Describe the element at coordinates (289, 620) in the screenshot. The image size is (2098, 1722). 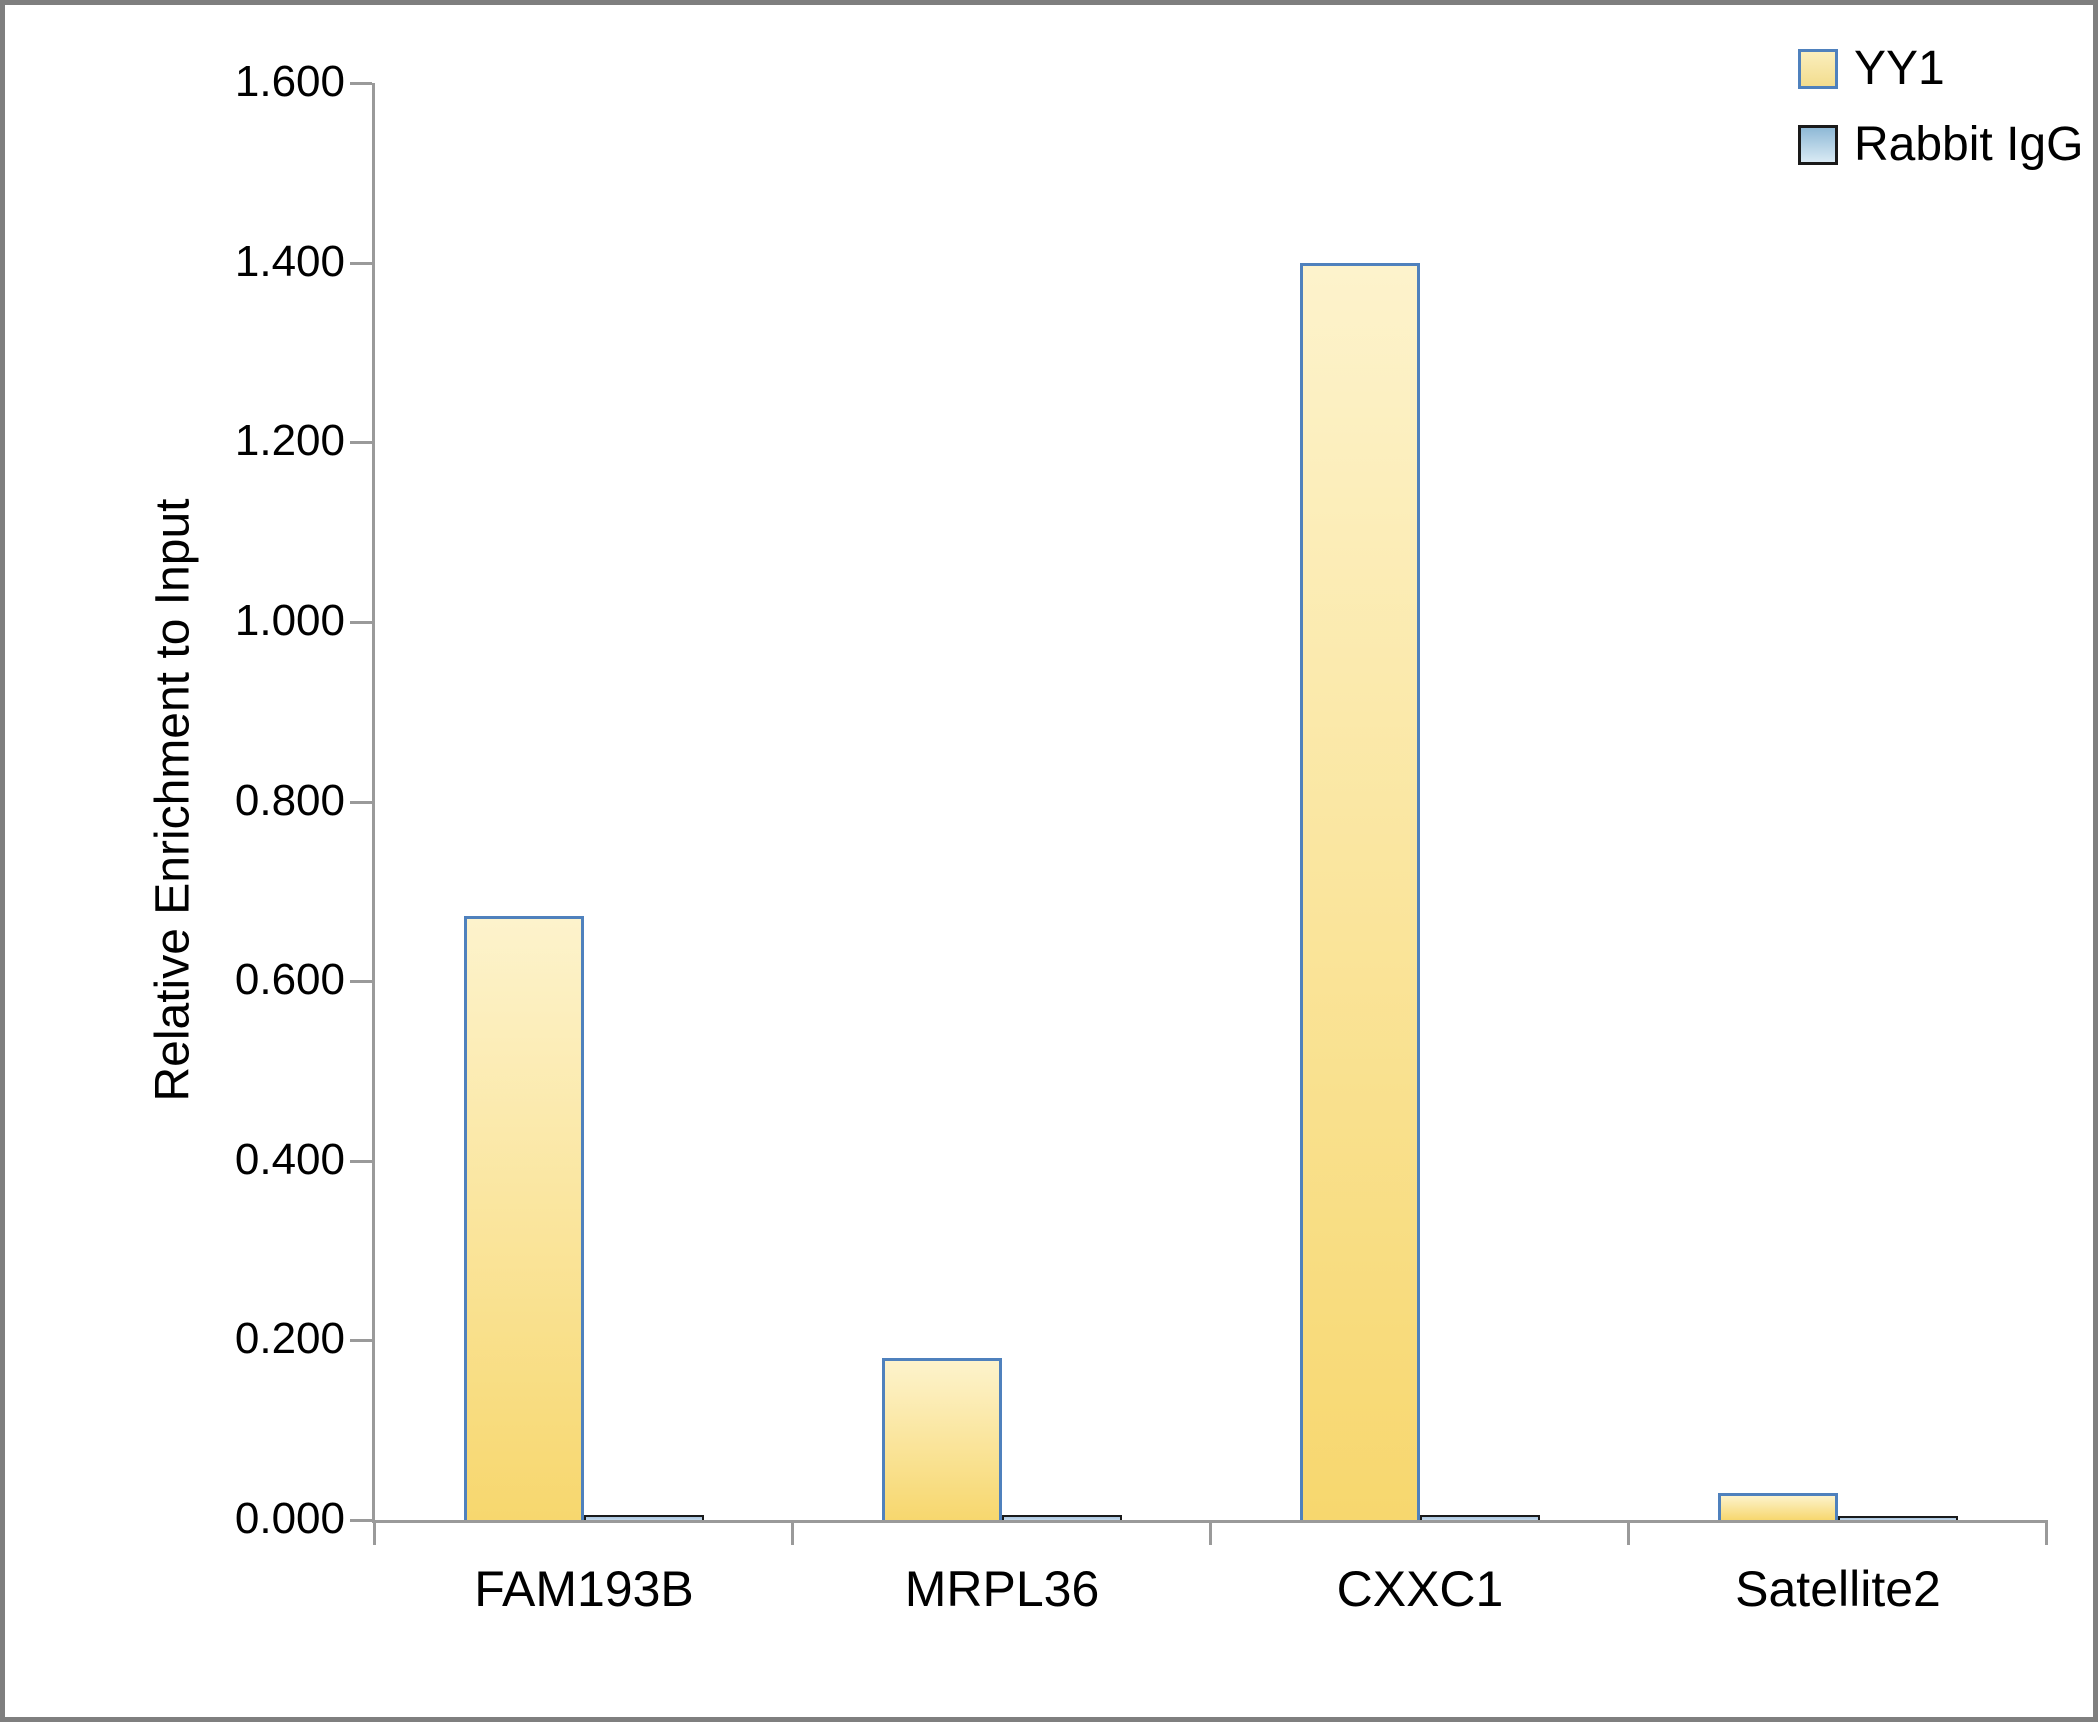
I see `y-tick-label: 1.000` at that location.